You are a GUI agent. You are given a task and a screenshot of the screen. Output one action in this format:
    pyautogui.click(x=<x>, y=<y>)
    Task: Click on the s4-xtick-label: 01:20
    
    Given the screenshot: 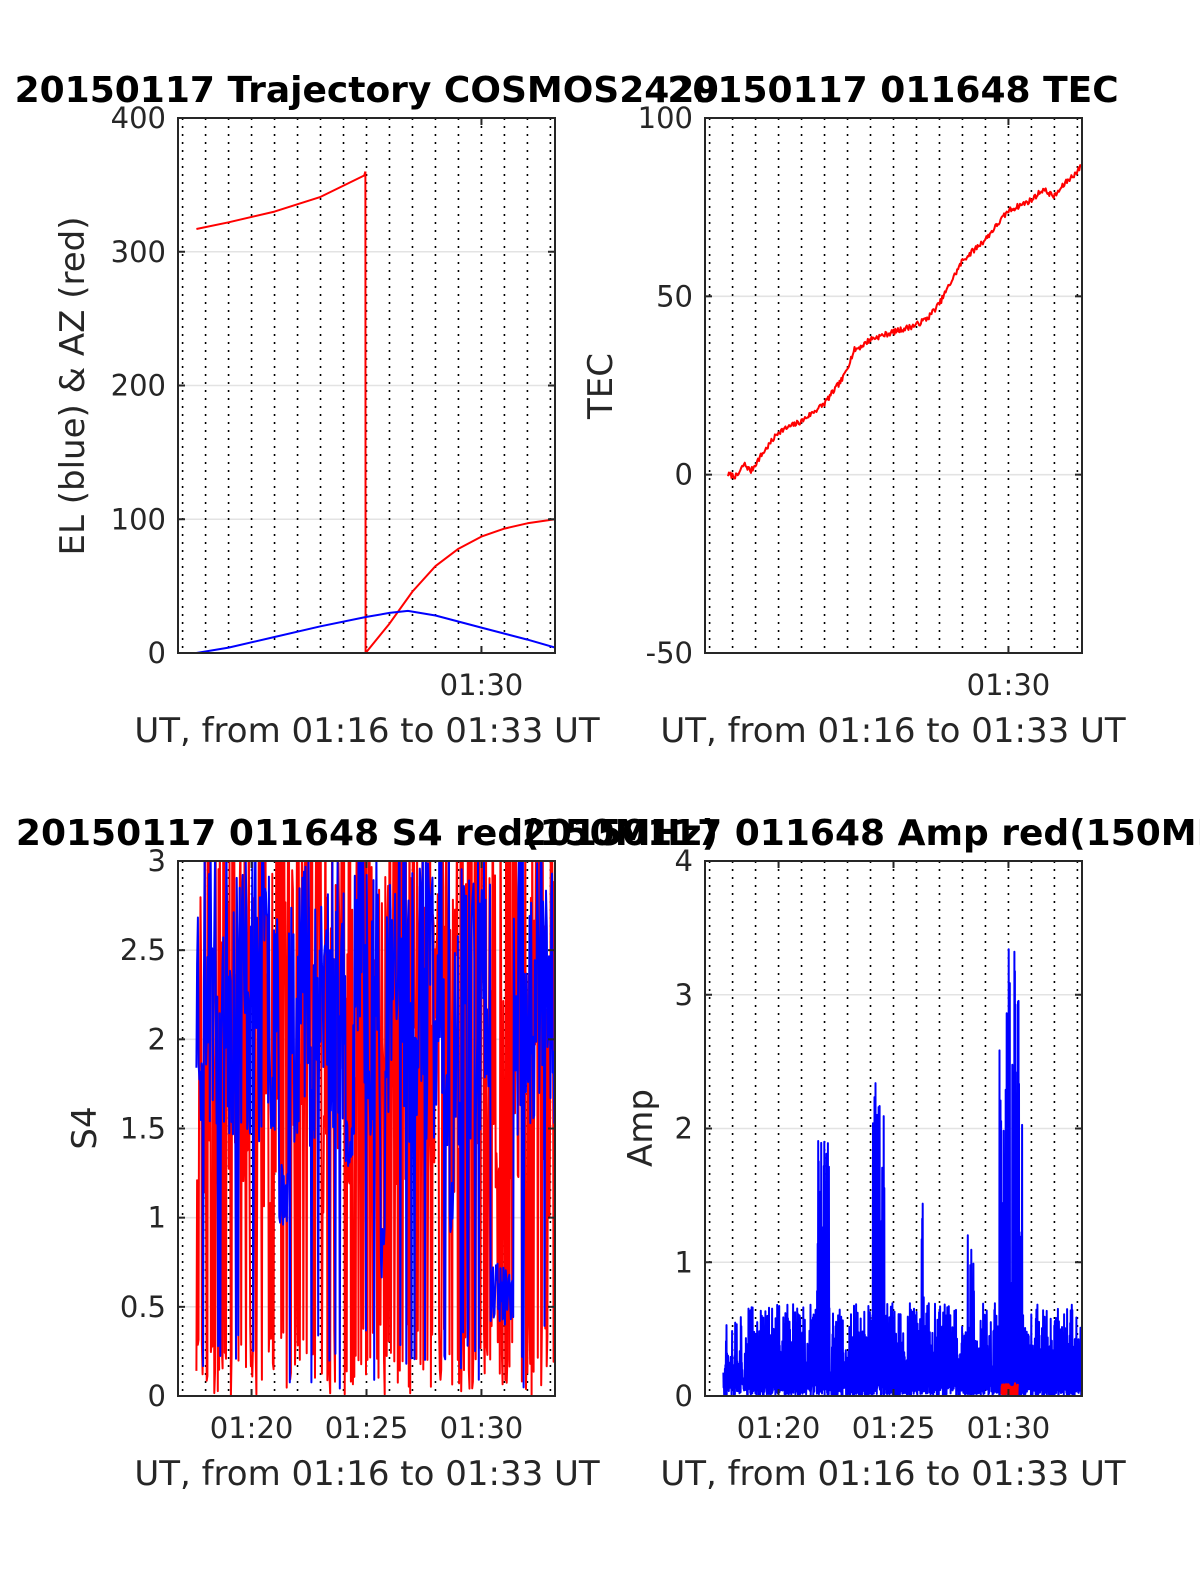 What is the action you would take?
    pyautogui.click(x=252, y=1428)
    